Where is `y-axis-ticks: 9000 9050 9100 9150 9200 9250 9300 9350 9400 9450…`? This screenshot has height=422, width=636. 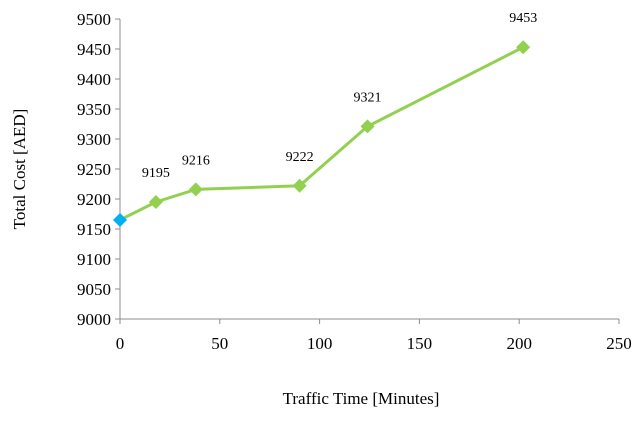 y-axis-ticks: 9000 9050 9100 9150 9200 9250 9300 9350 9400 9450… is located at coordinates (98, 169).